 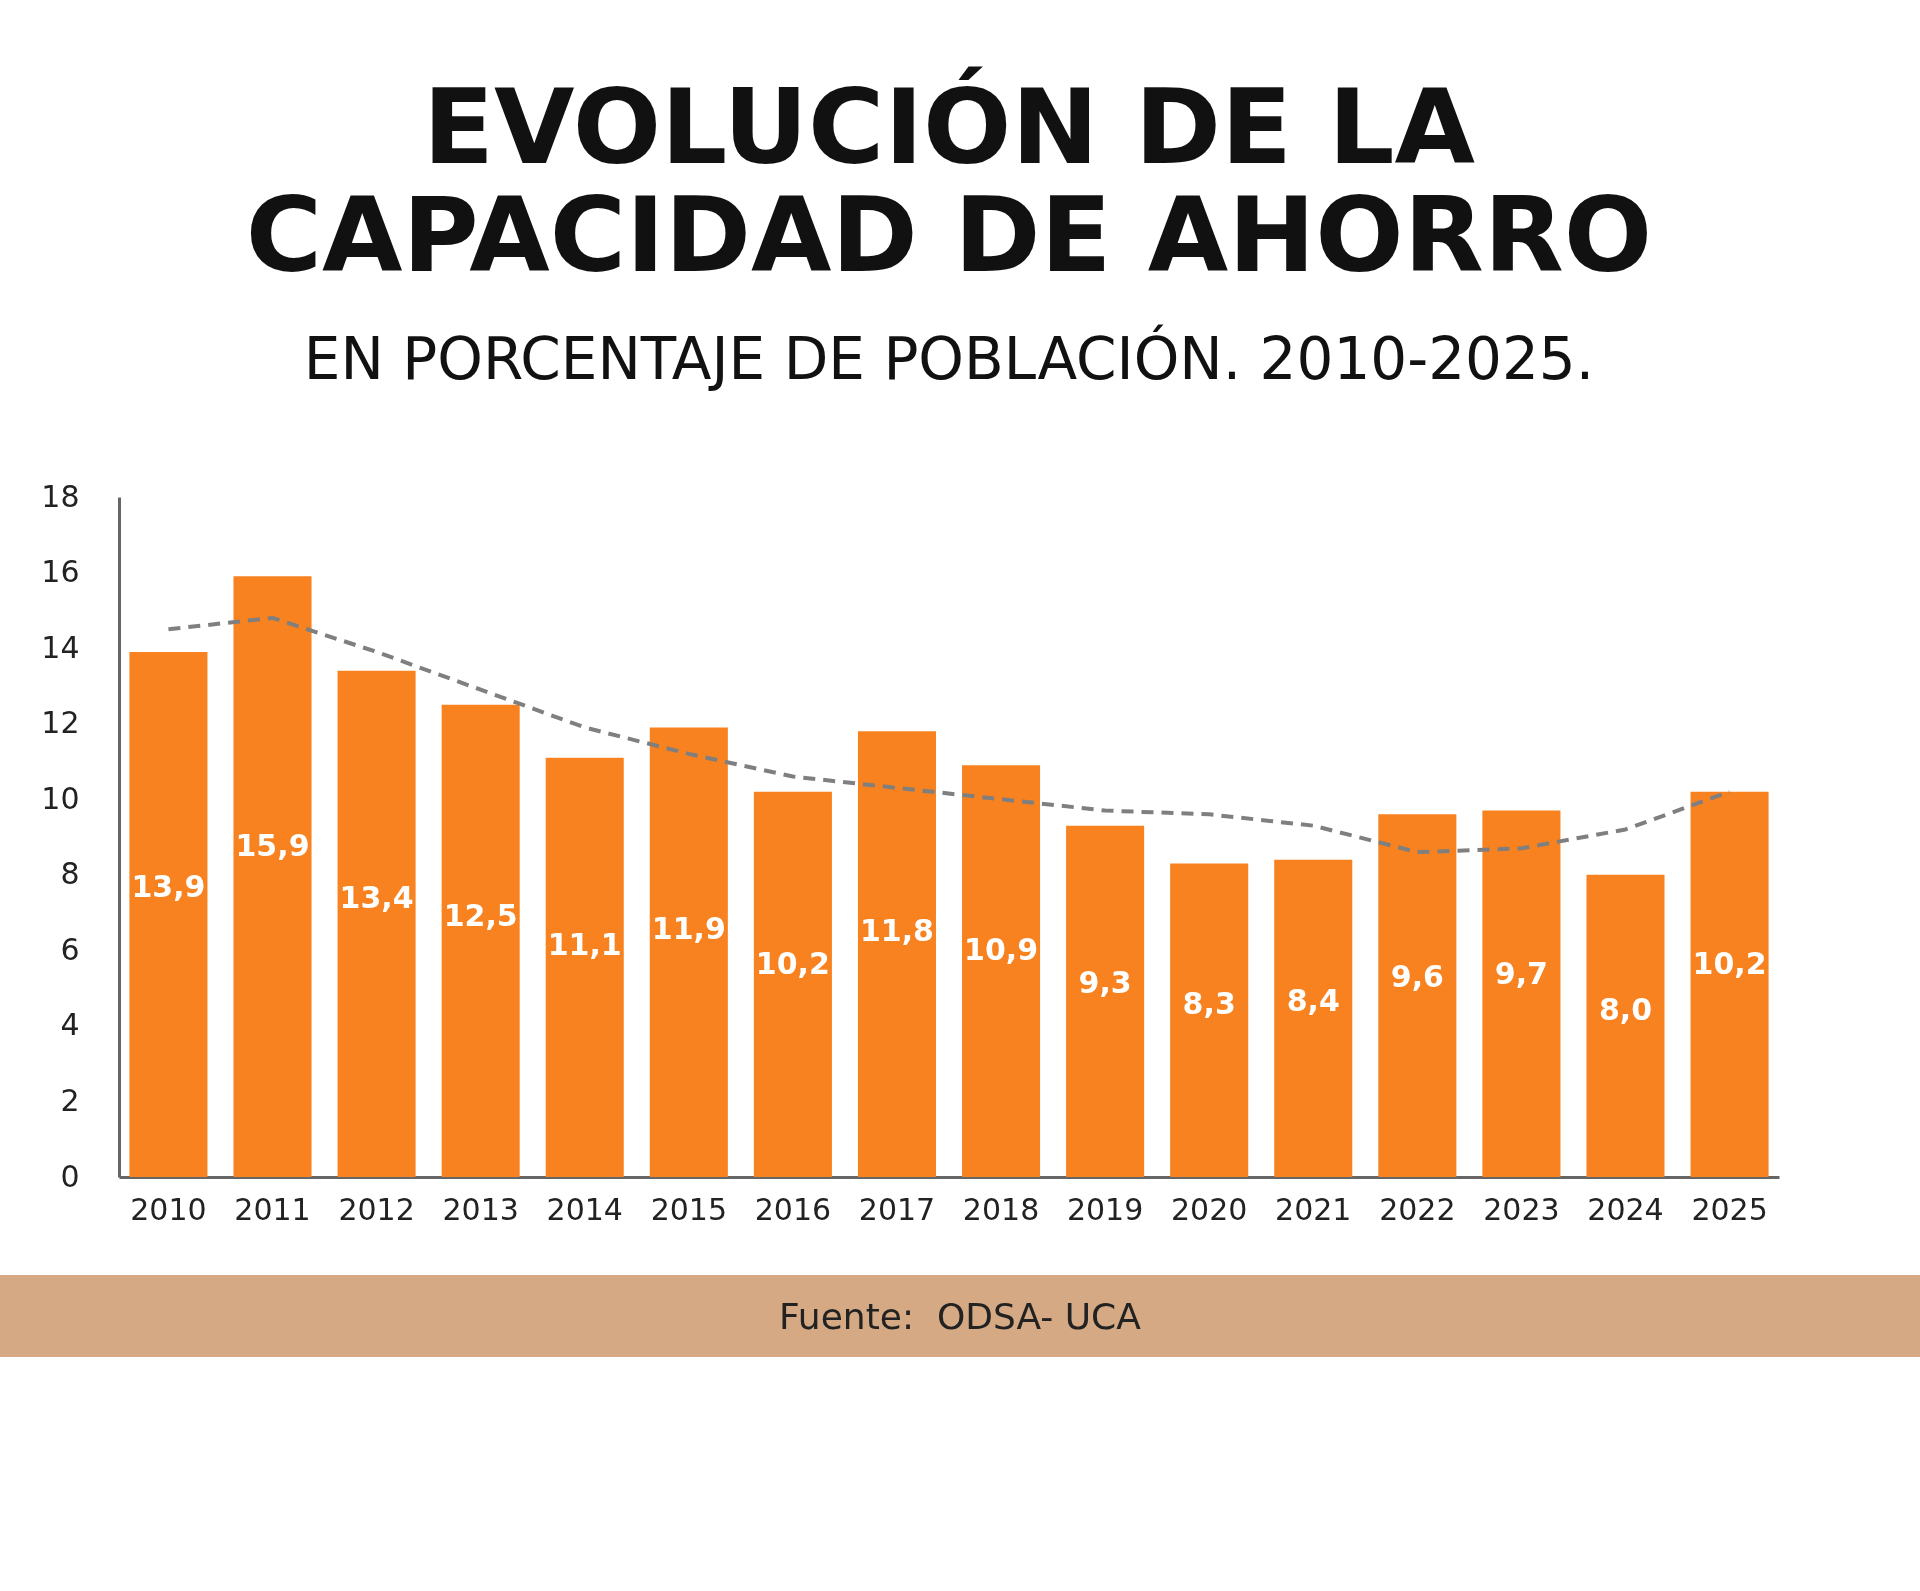 I want to click on y-tick-label: 18, so click(x=60, y=496).